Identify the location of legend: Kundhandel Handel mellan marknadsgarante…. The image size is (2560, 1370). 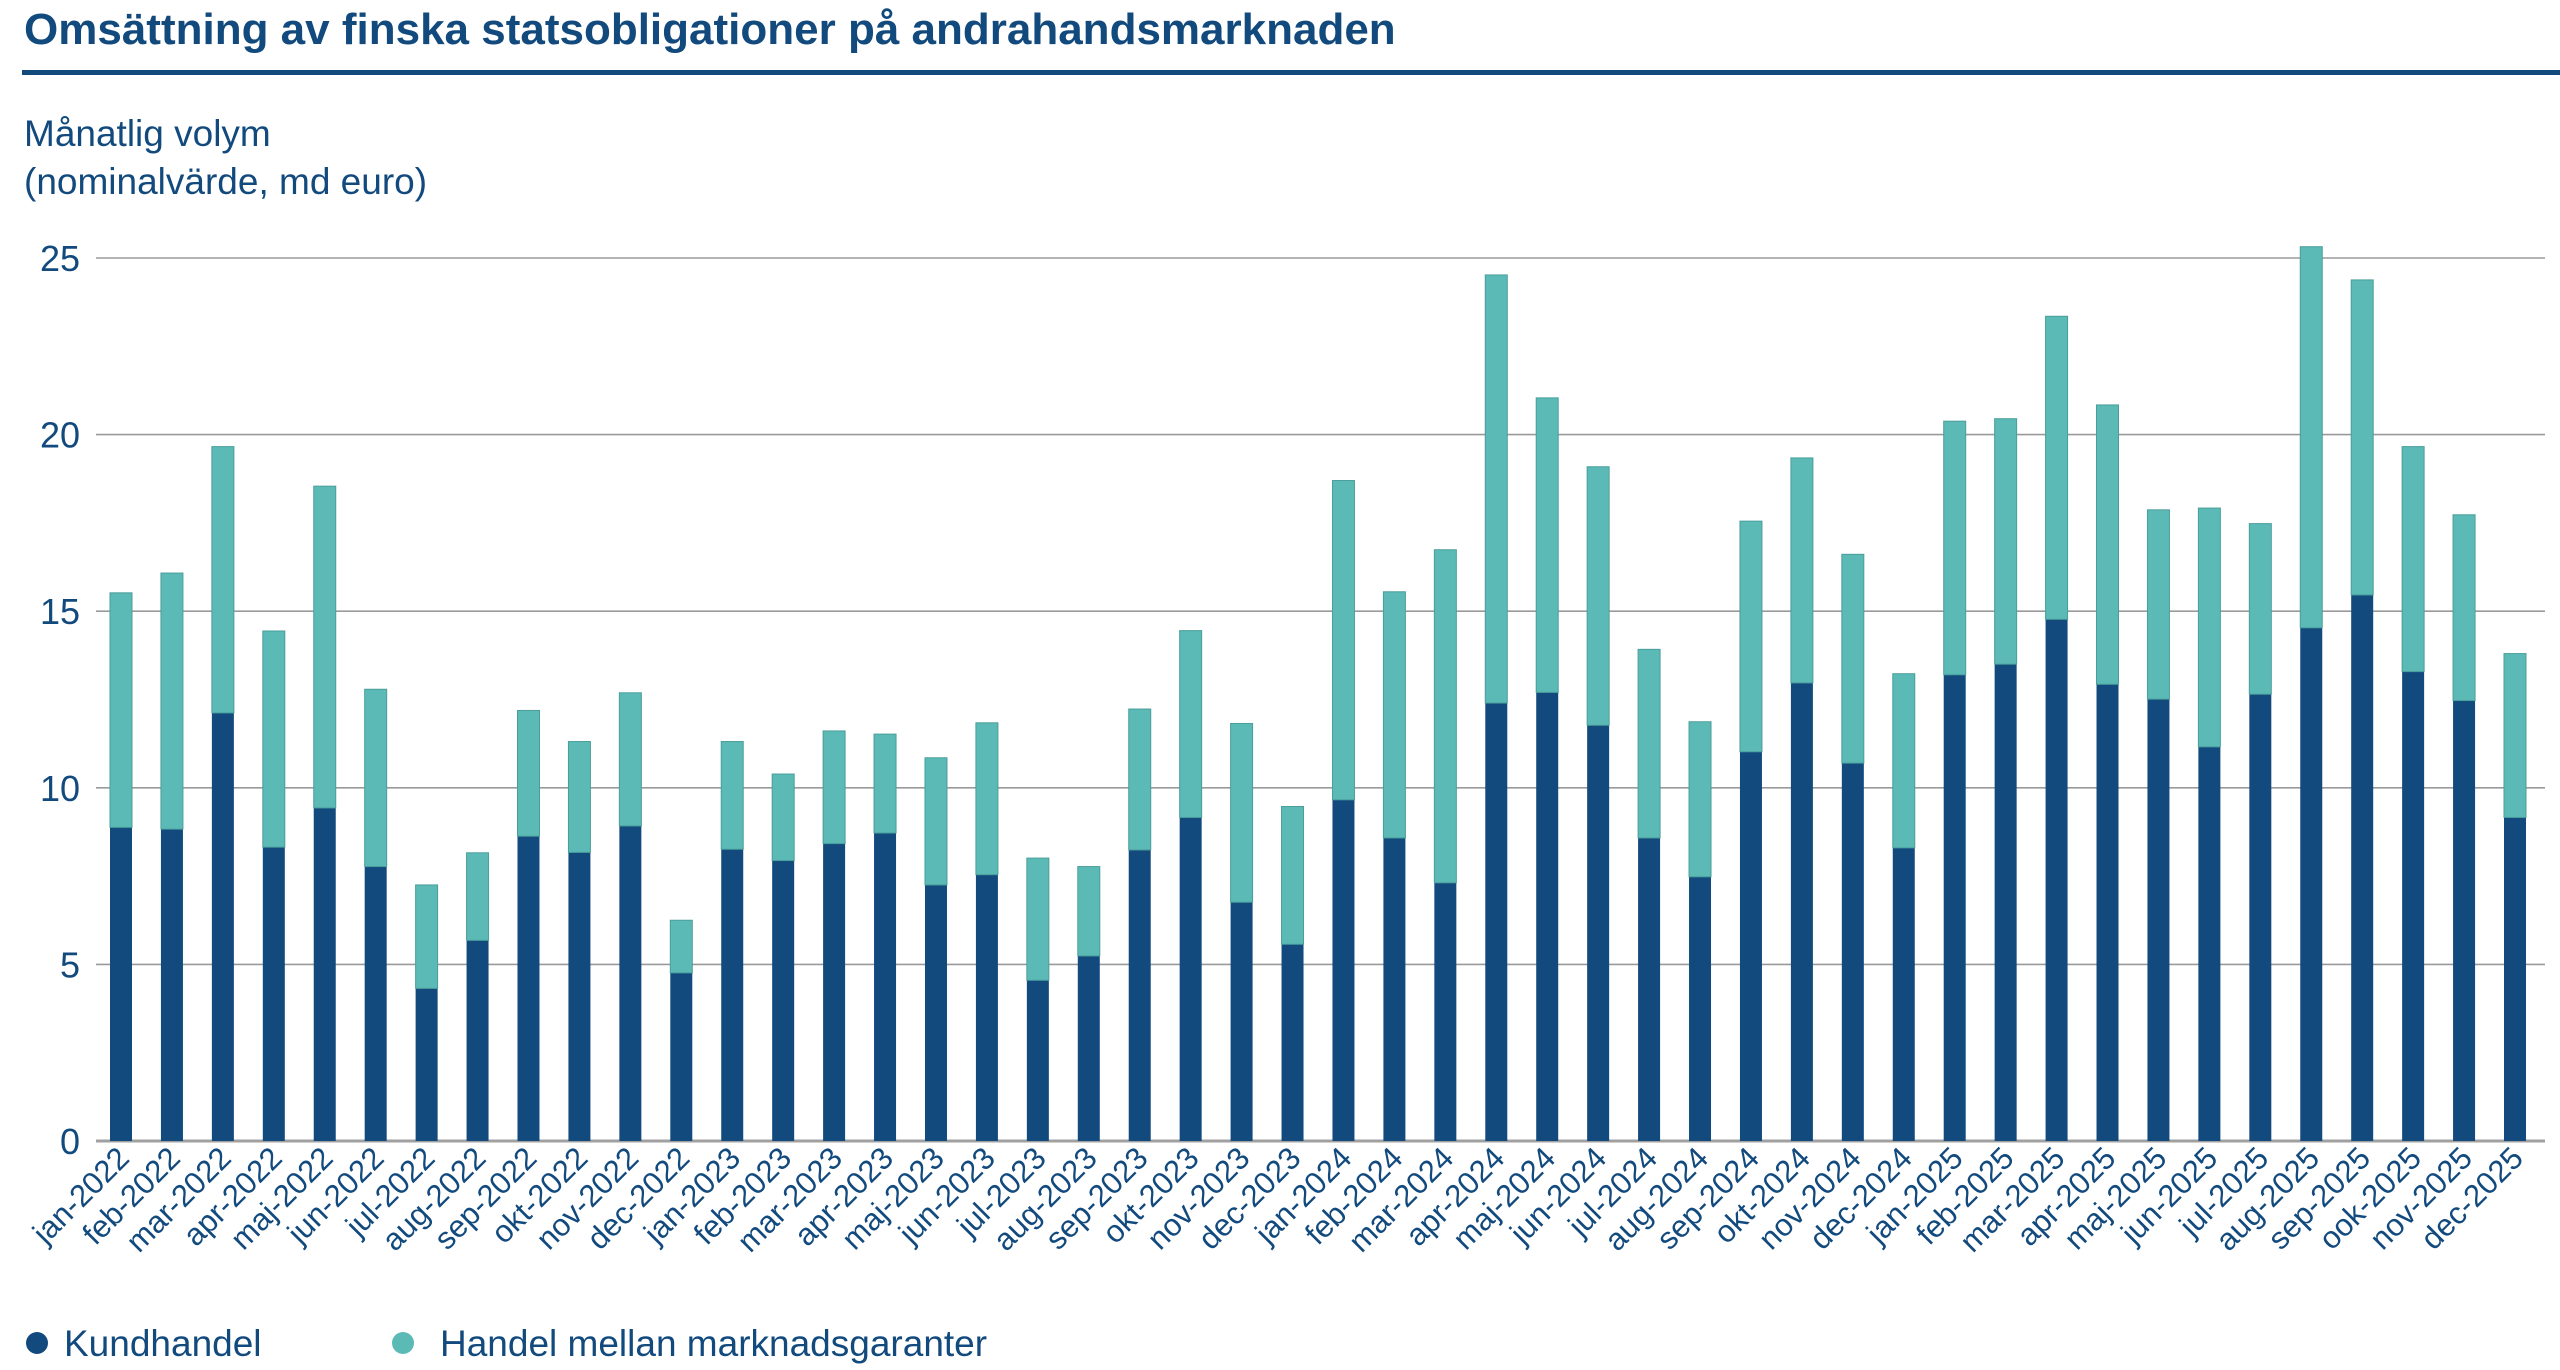
(506, 1343).